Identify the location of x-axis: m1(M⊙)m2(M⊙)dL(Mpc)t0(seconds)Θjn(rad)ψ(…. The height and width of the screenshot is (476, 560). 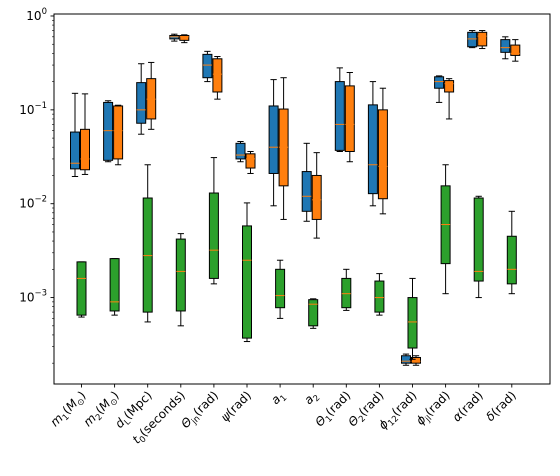
(283, 415).